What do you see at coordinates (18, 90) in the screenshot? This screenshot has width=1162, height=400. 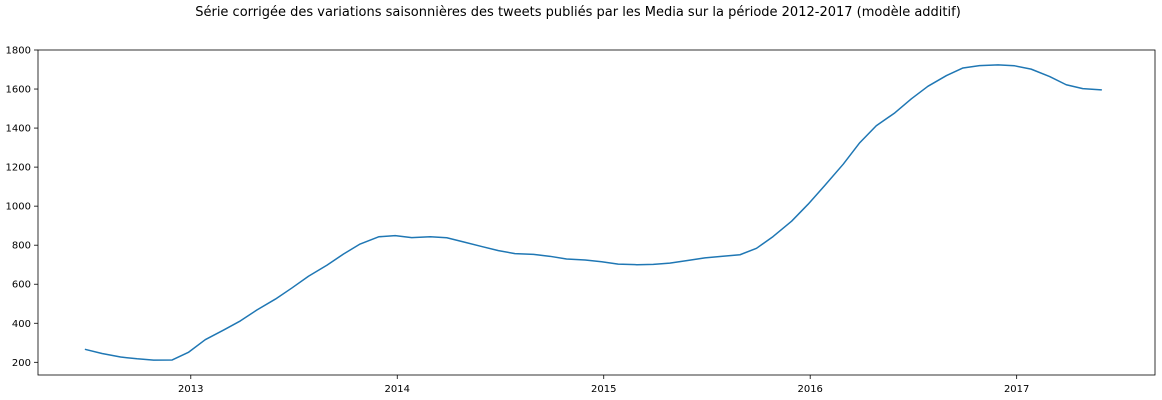 I see `y-tick-label: 1600` at bounding box center [18, 90].